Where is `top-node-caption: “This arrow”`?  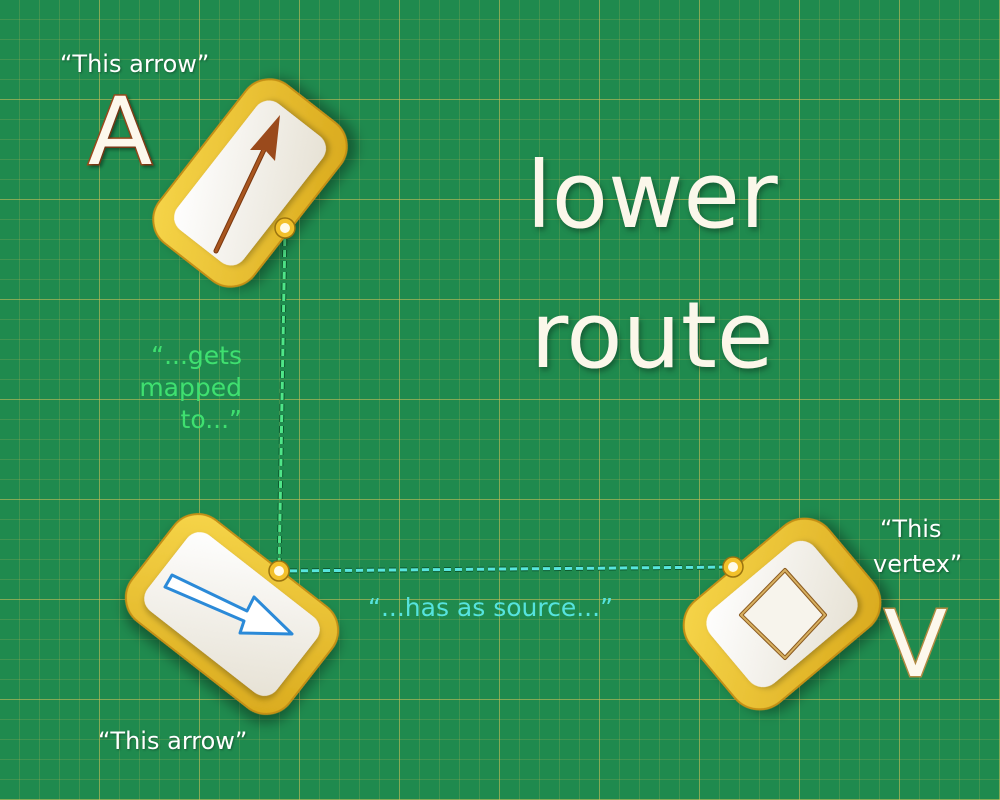
top-node-caption: “This arrow” is located at coordinates (135, 64).